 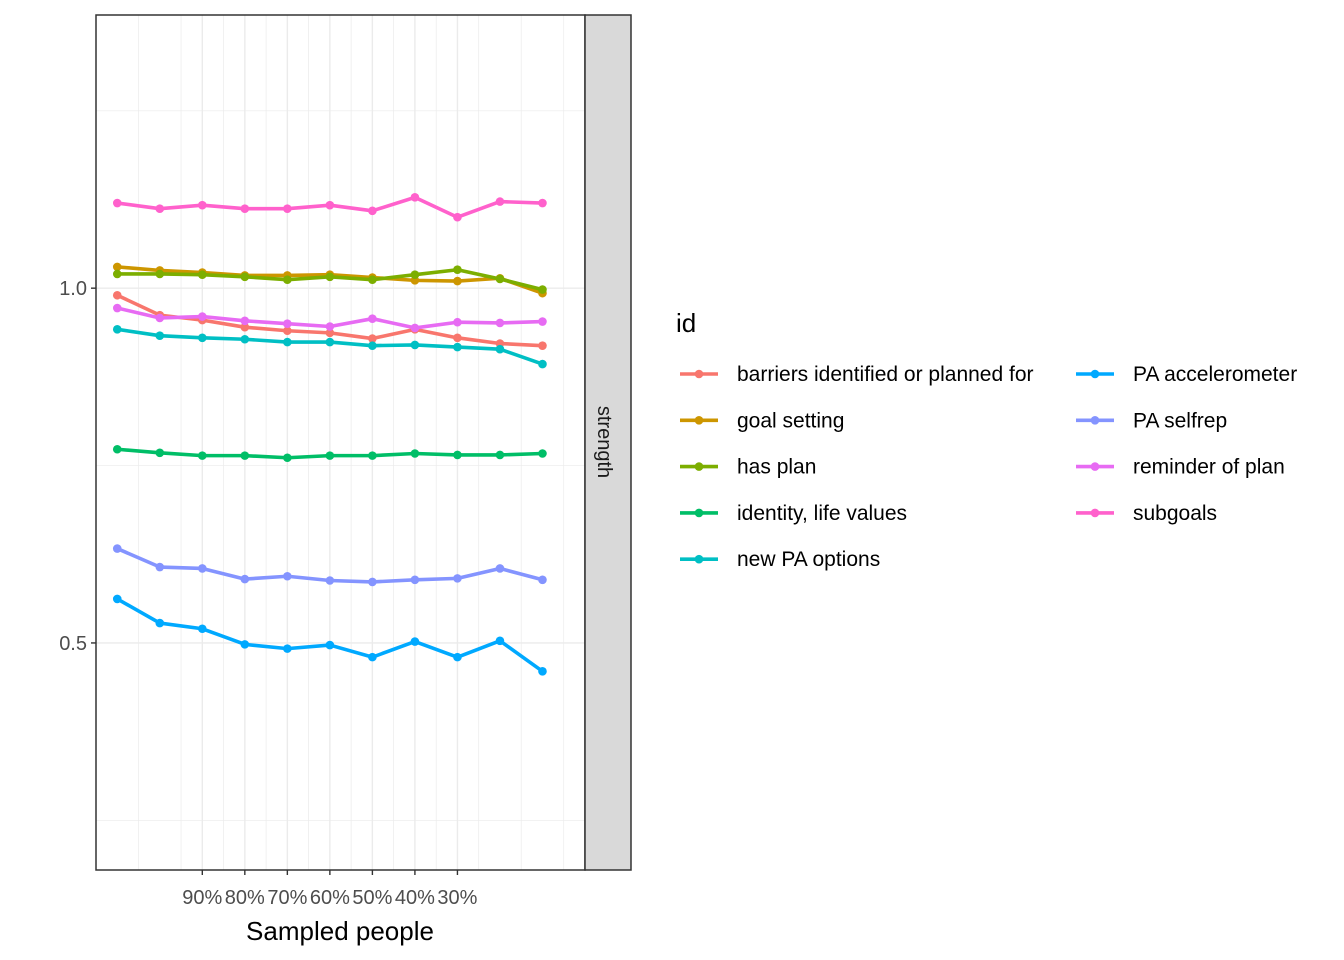 What do you see at coordinates (202, 898) in the screenshot?
I see `x-tick-label: 90%` at bounding box center [202, 898].